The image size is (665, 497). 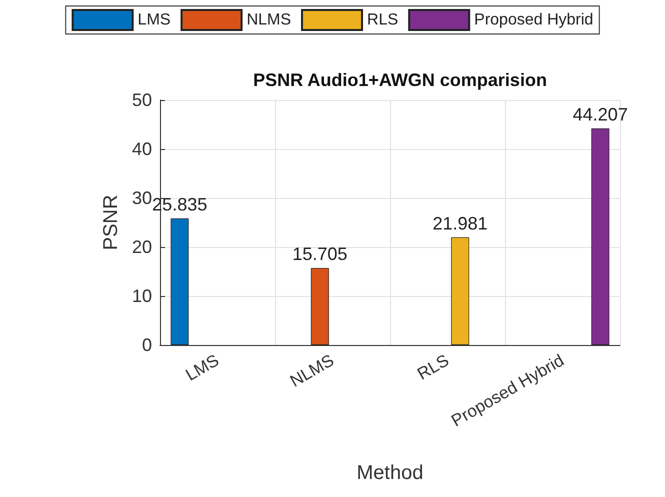 What do you see at coordinates (202, 367) in the screenshot?
I see `x-tick-label: LMS` at bounding box center [202, 367].